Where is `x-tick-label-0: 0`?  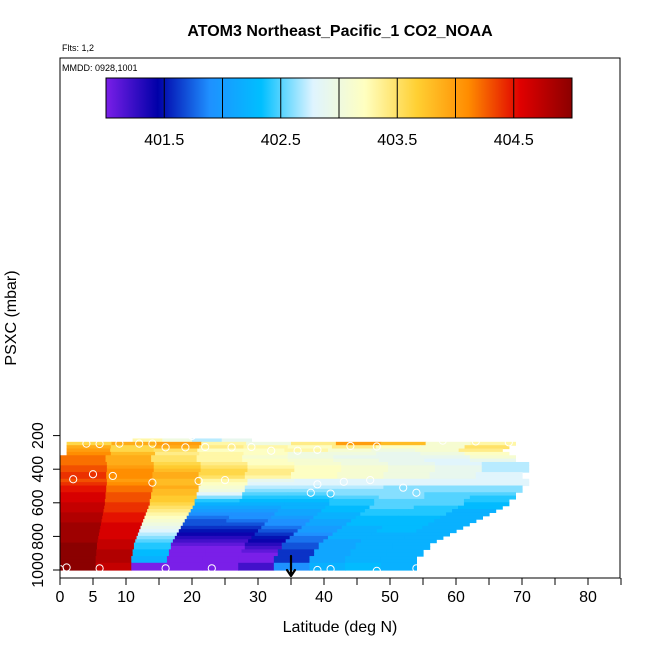 x-tick-label-0: 0 is located at coordinates (60, 597).